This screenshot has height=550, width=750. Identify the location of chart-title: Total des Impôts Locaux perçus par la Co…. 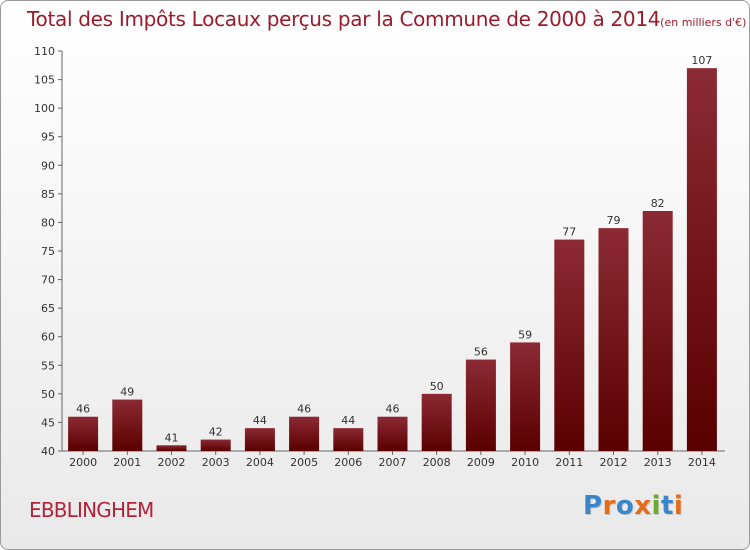
(386, 19).